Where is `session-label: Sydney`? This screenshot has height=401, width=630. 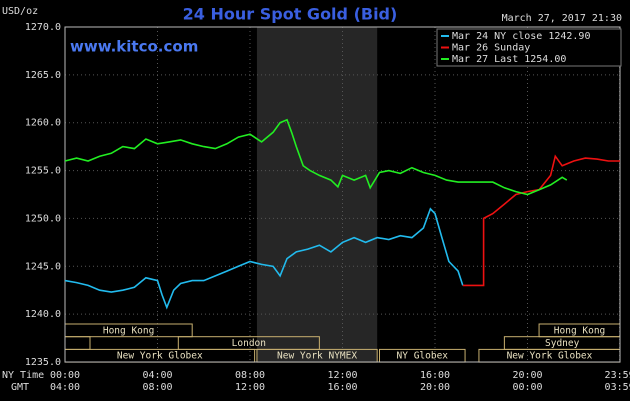
session-label: Sydney is located at coordinates (562, 343).